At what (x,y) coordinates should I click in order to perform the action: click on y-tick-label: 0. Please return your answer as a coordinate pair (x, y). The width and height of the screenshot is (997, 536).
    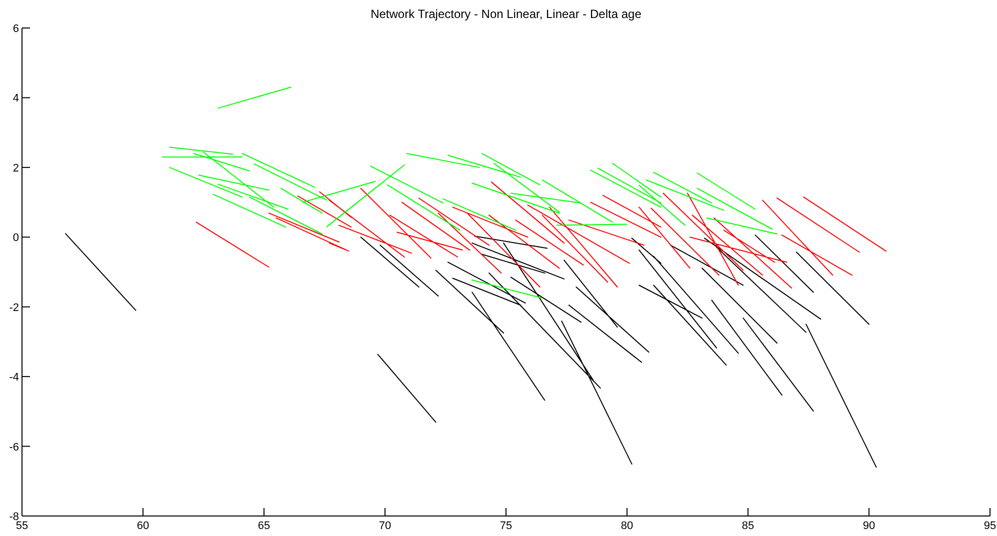
    Looking at the image, I should click on (15, 238).